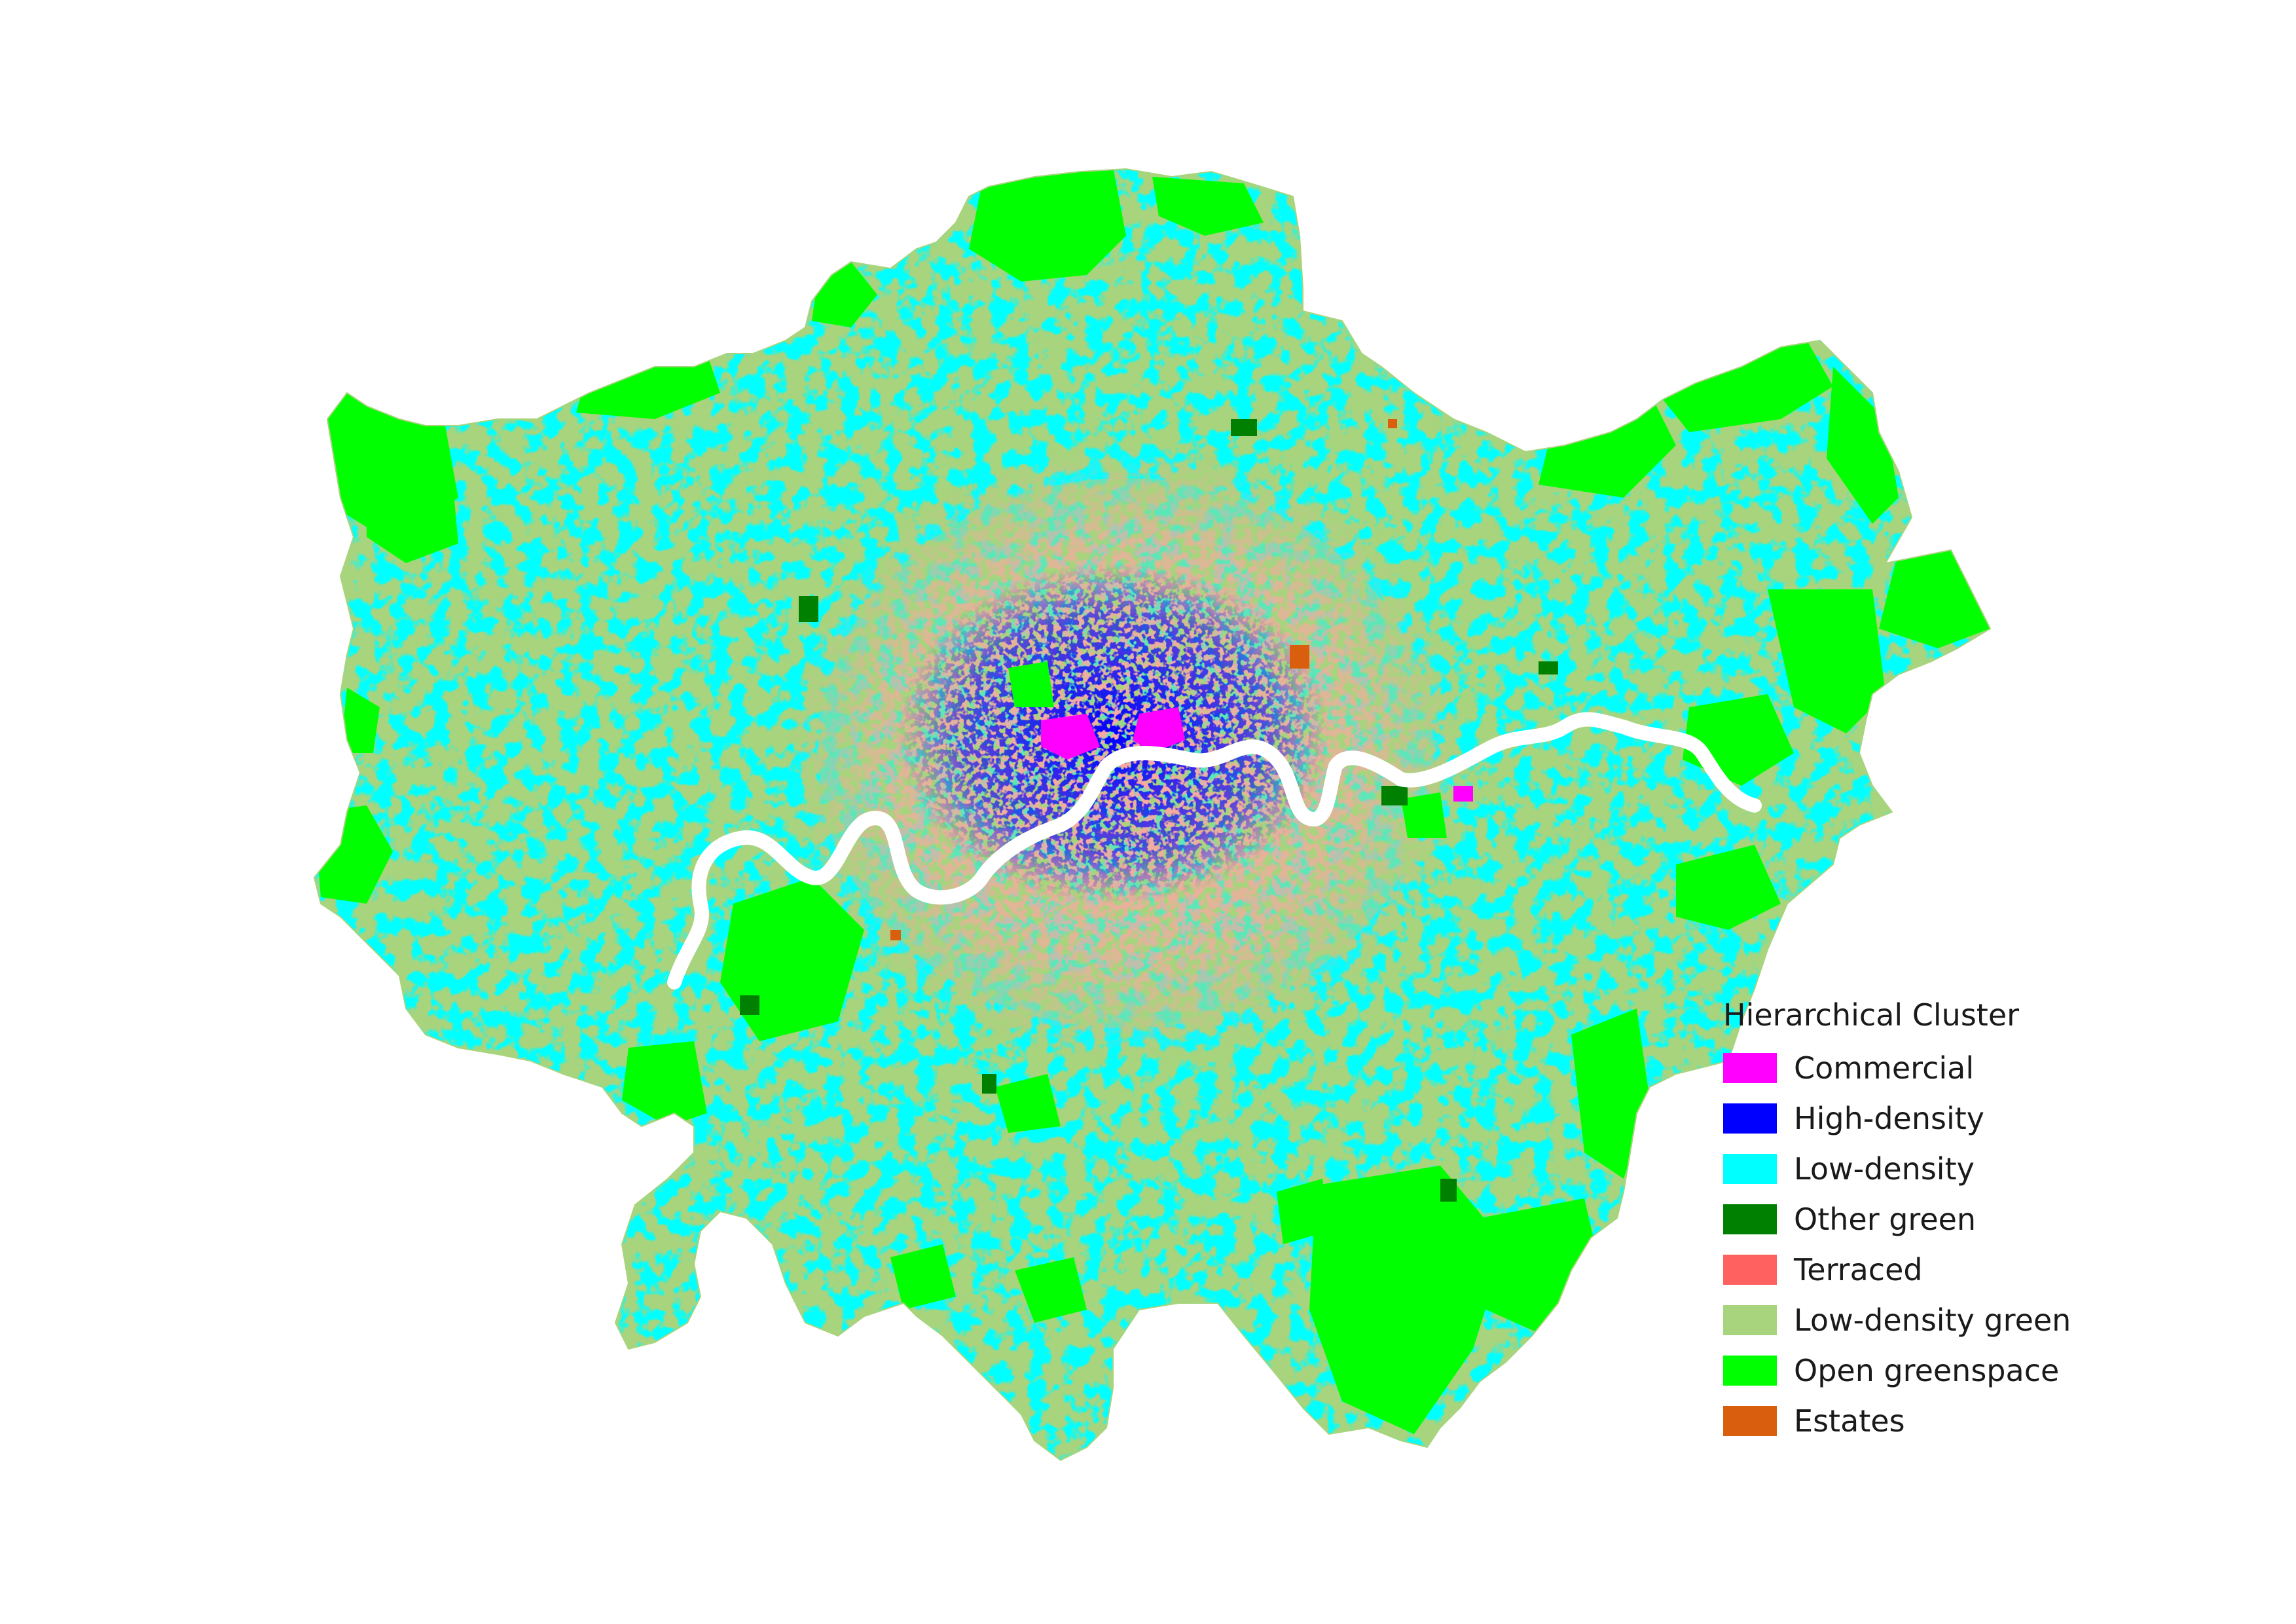  What do you see at coordinates (1750, 1370) in the screenshot?
I see `legend-swatch-open-greenspace` at bounding box center [1750, 1370].